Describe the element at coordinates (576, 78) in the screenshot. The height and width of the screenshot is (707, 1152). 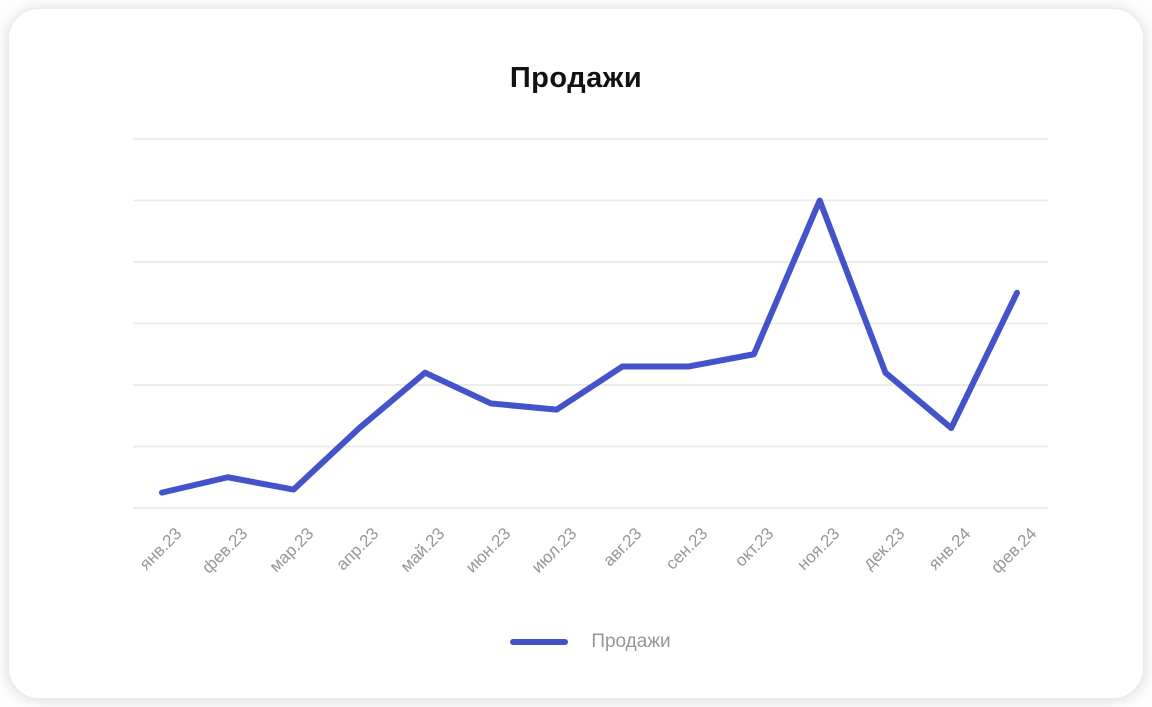
I see `chart-title: Продажи` at that location.